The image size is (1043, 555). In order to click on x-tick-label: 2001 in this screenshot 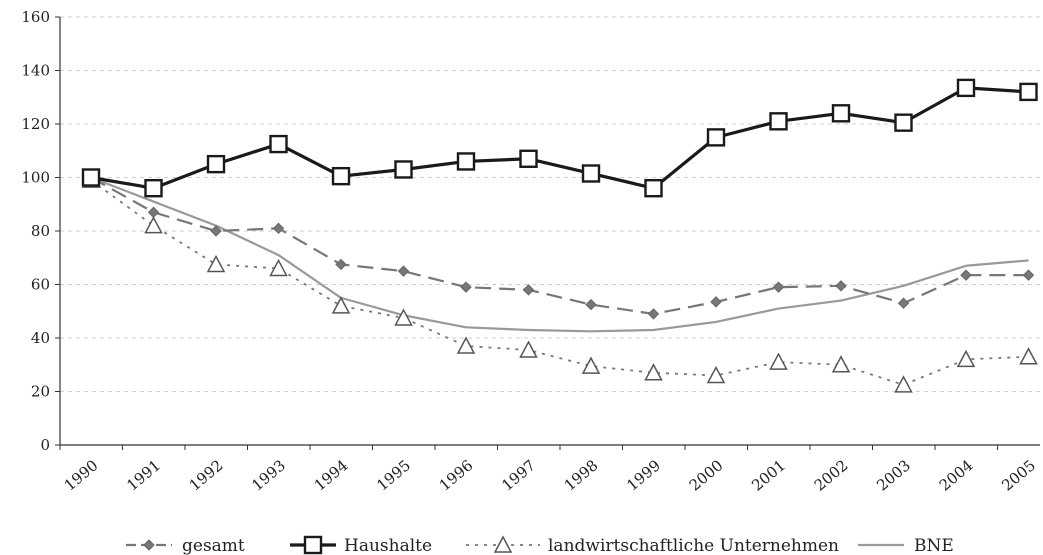, I will do `click(768, 475)`.